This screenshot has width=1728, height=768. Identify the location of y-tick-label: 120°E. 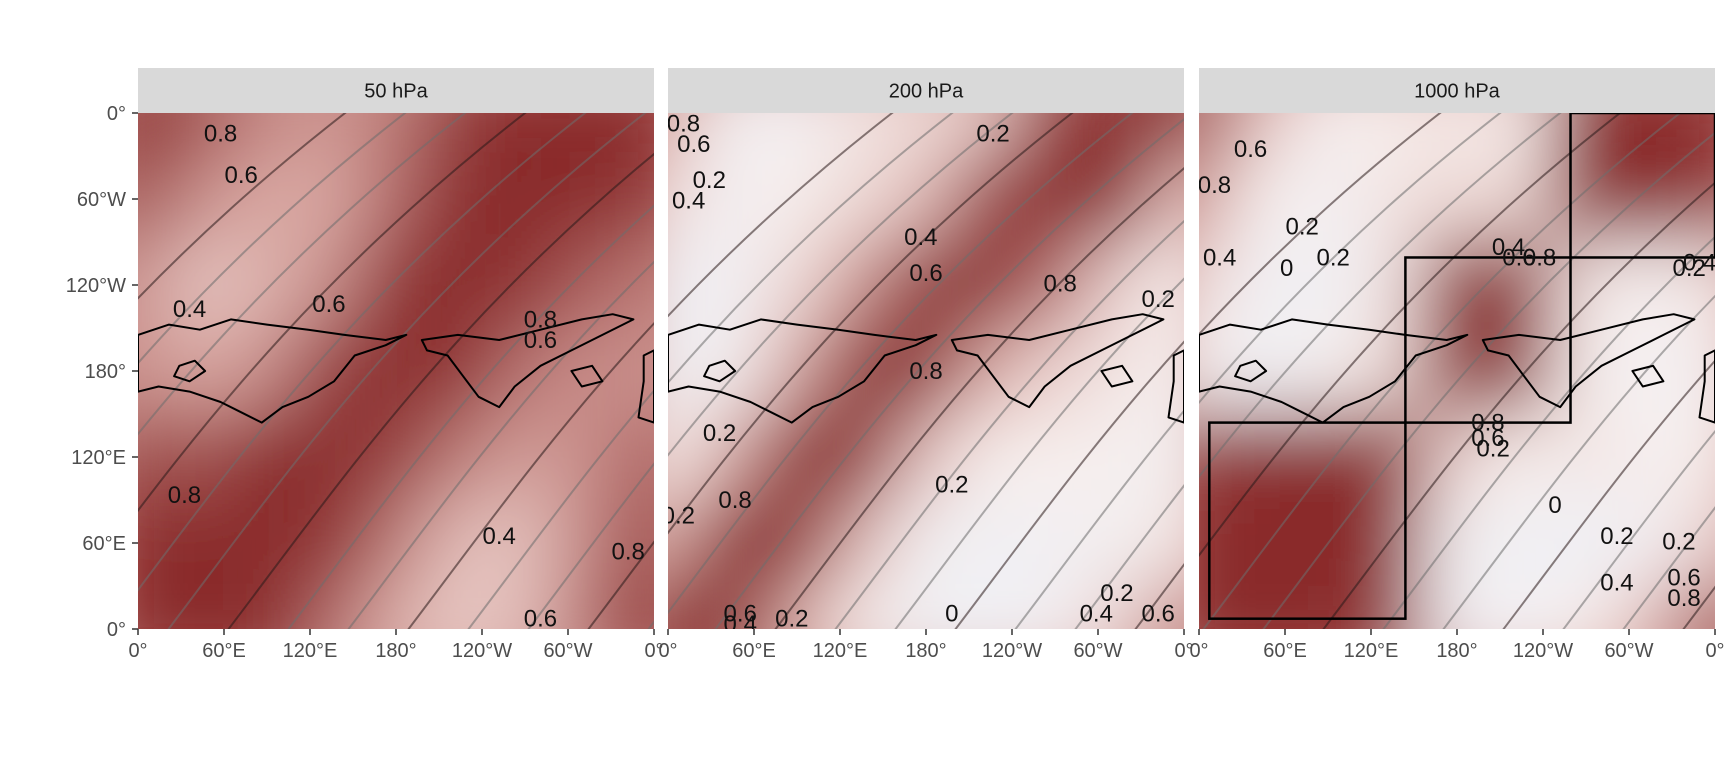
(98, 458).